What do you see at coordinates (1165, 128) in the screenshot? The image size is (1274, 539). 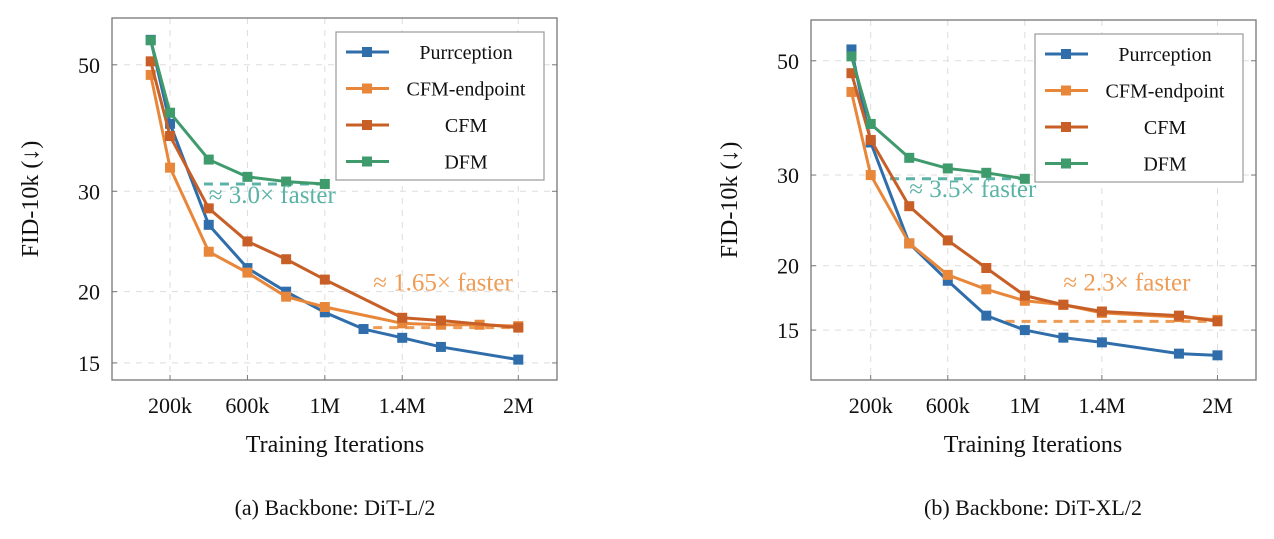 I see `legend-label: CFM` at bounding box center [1165, 128].